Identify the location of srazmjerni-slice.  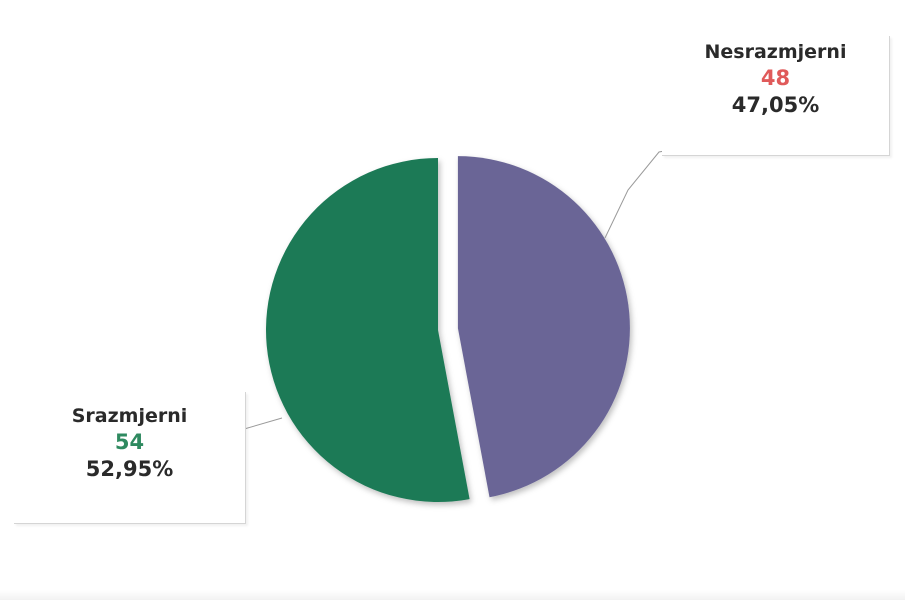
(367, 330).